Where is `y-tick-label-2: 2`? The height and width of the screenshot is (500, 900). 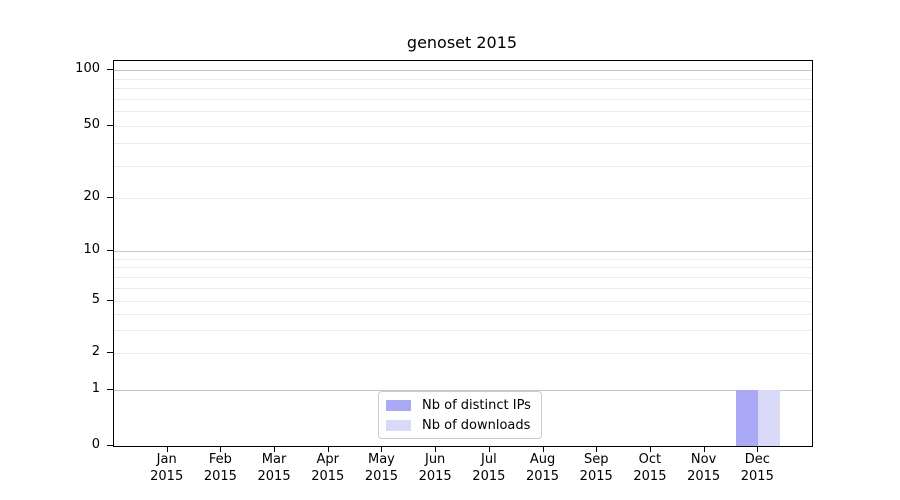 y-tick-label-2: 2 is located at coordinates (95, 351).